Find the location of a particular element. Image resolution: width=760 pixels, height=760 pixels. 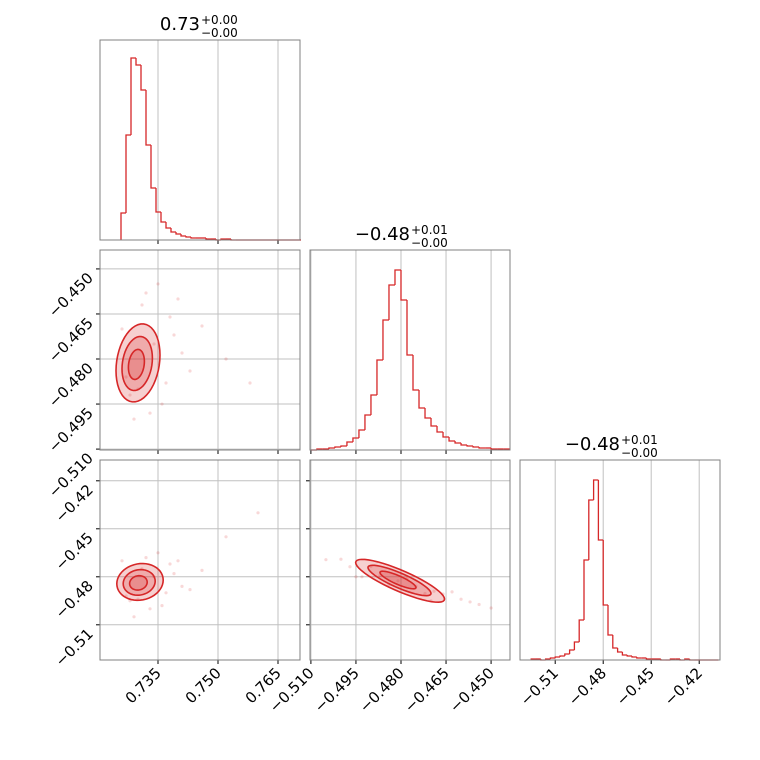

x-tick-label: −0.495 is located at coordinates (337, 690).